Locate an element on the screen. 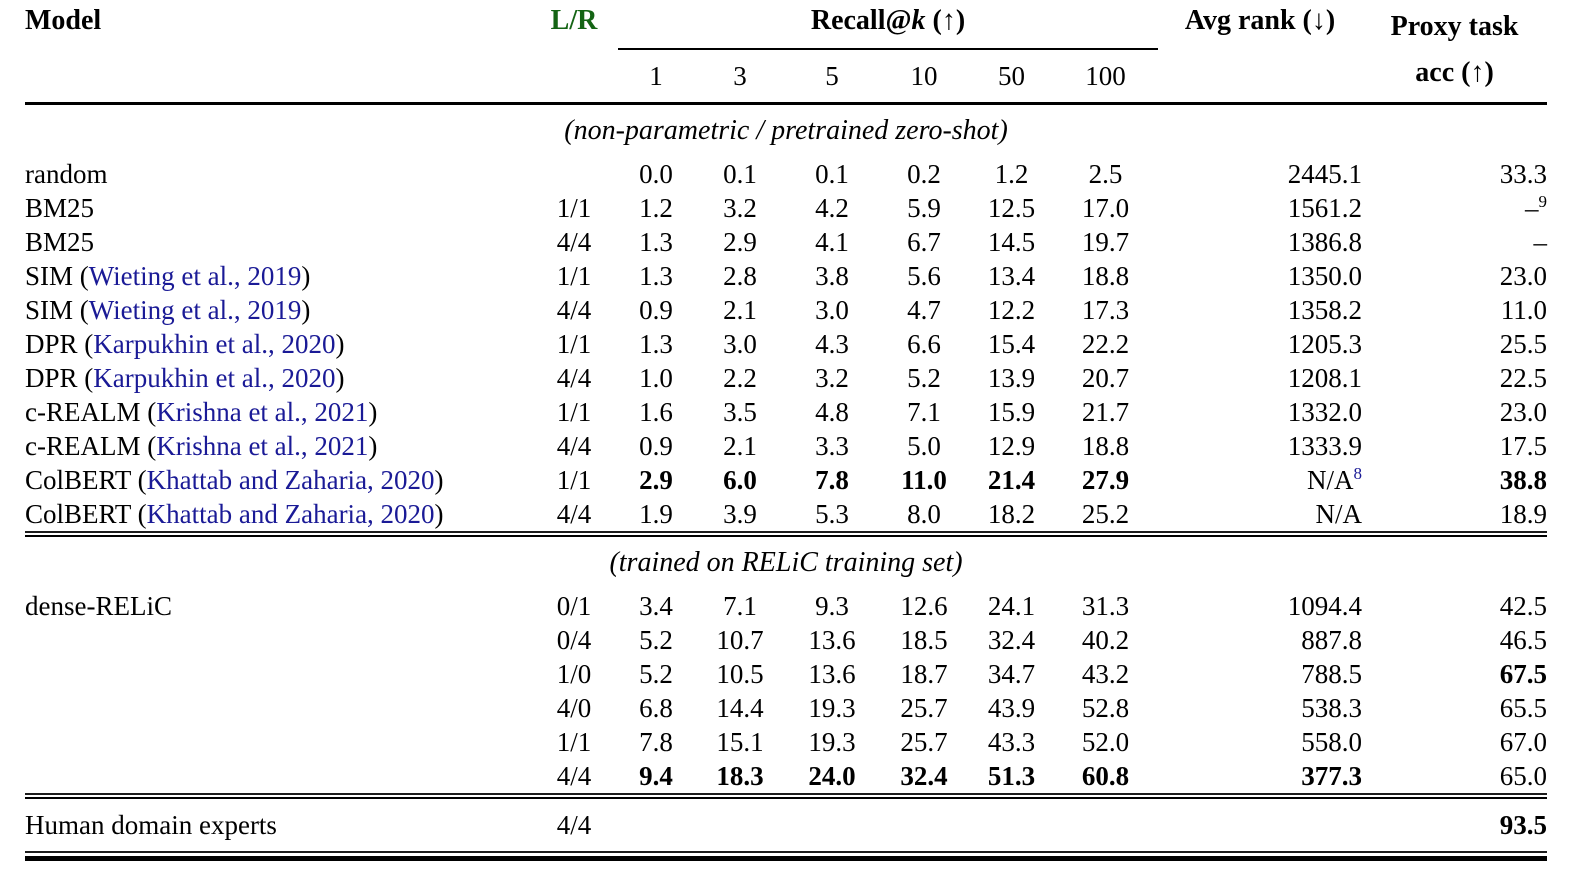  recall-cell: 5.2 is located at coordinates (656, 674).